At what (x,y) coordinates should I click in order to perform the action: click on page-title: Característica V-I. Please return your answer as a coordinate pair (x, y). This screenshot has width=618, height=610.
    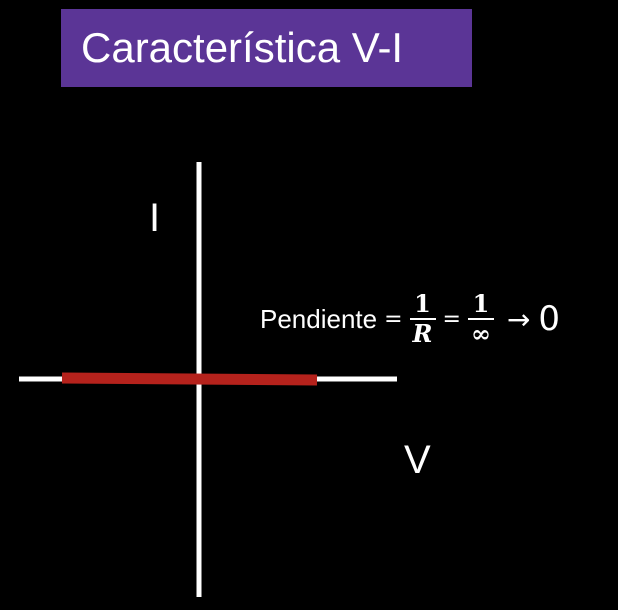
    Looking at the image, I should click on (242, 47).